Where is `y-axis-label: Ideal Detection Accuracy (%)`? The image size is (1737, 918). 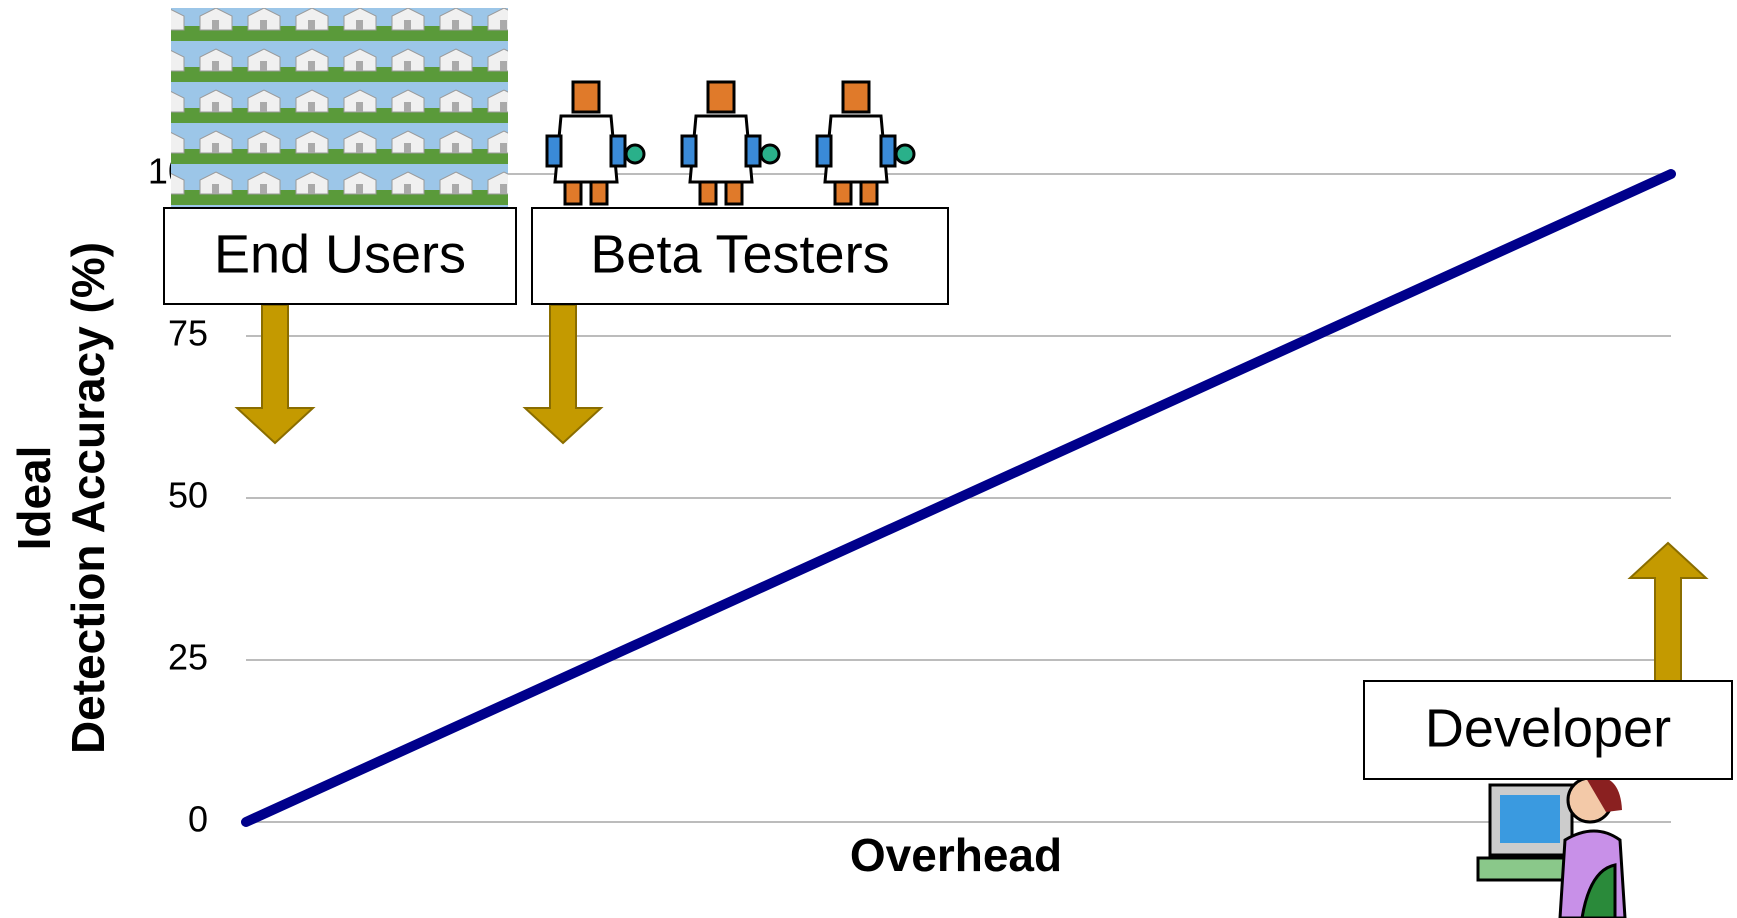 y-axis-label: Ideal Detection Accuracy (%) is located at coordinates (61, 498).